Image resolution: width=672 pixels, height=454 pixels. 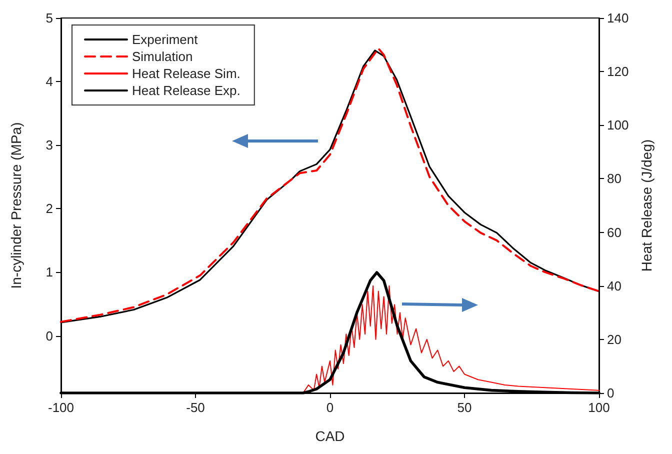 What do you see at coordinates (162, 56) in the screenshot?
I see `legend-label: Simulation` at bounding box center [162, 56].